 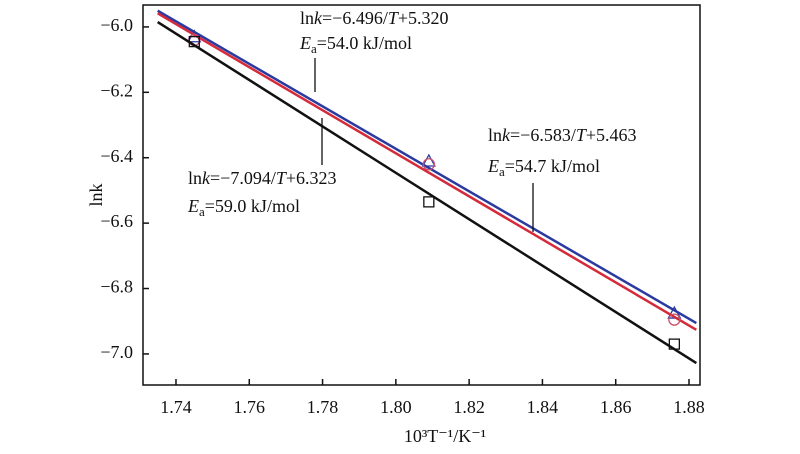 I want to click on equation-part: =−7.094/, so click(x=243, y=178).